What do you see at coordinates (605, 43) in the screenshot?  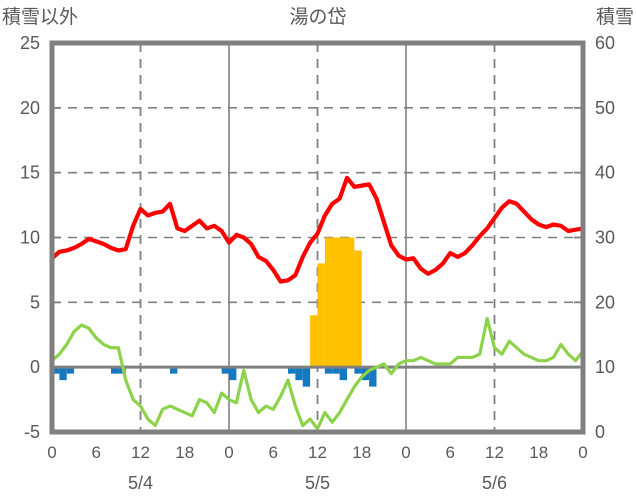 I see `right-axis-tick-label: 60` at bounding box center [605, 43].